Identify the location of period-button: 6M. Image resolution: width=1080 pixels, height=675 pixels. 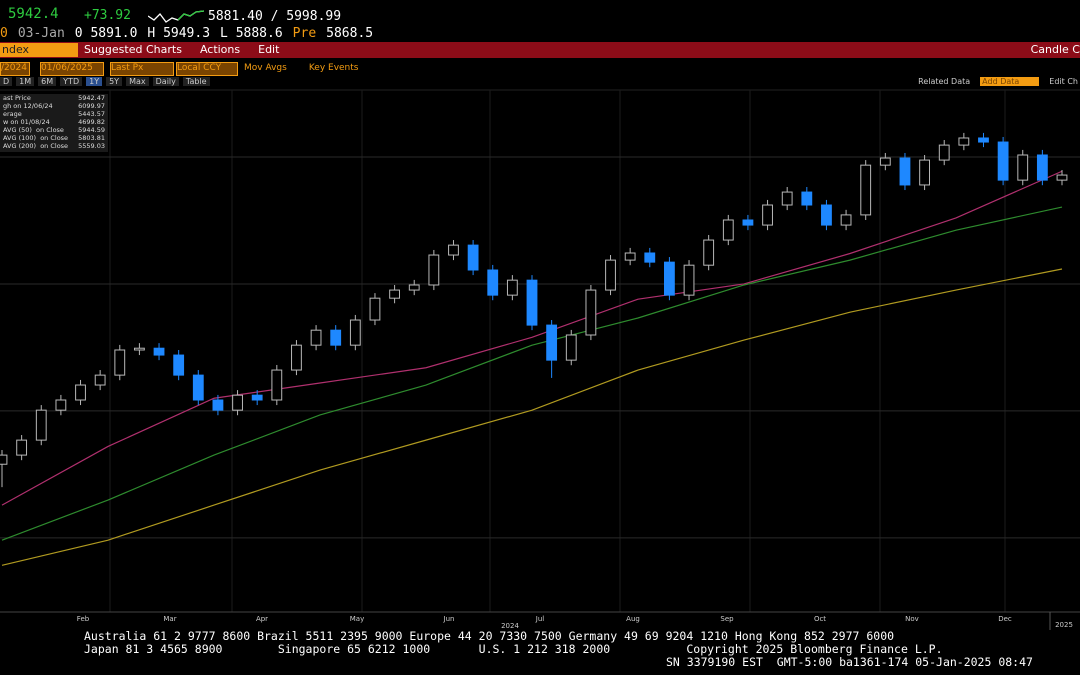
(47, 81).